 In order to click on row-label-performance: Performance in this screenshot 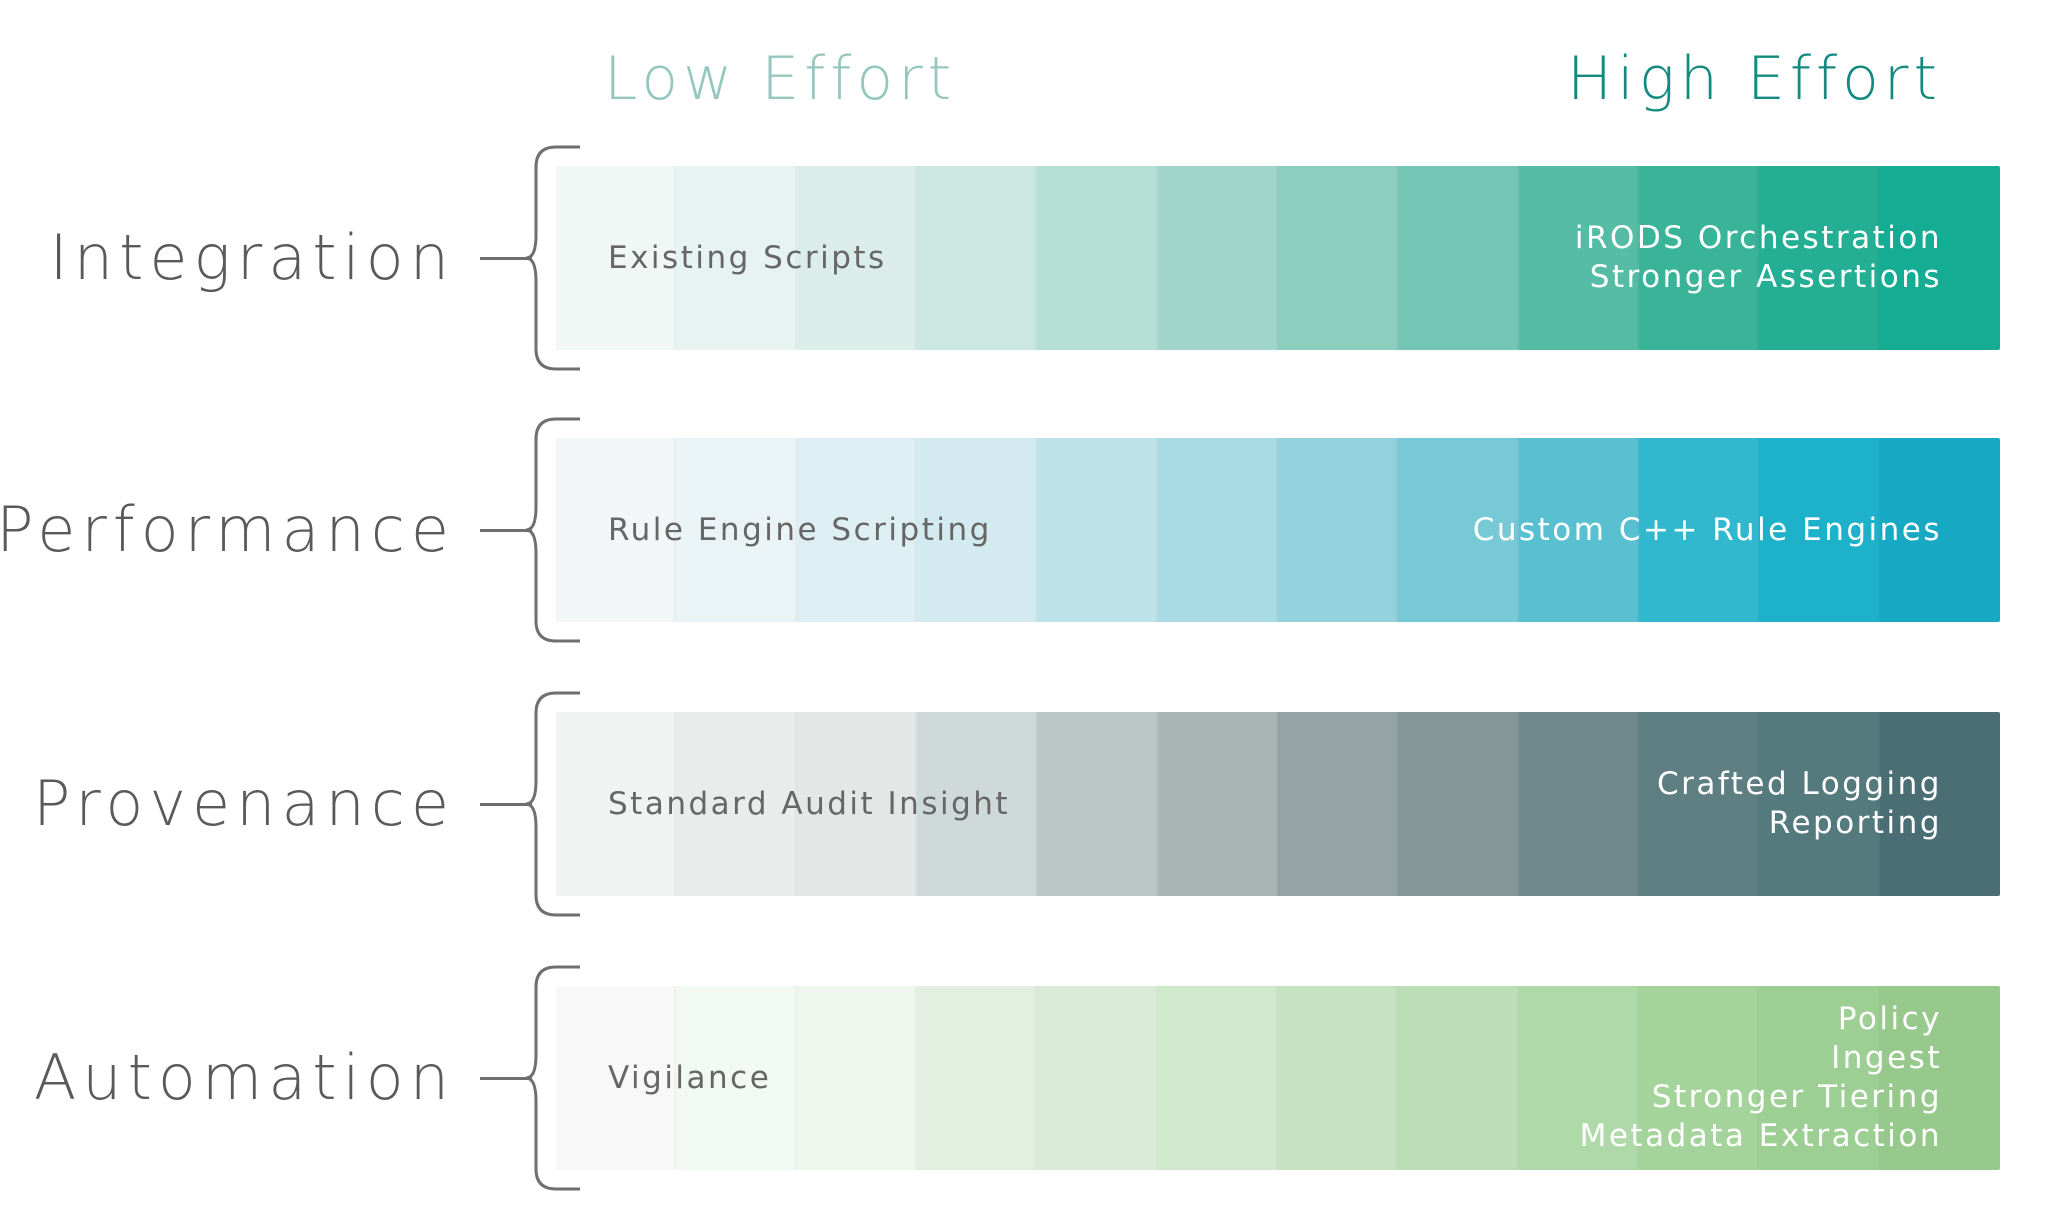, I will do `click(227, 529)`.